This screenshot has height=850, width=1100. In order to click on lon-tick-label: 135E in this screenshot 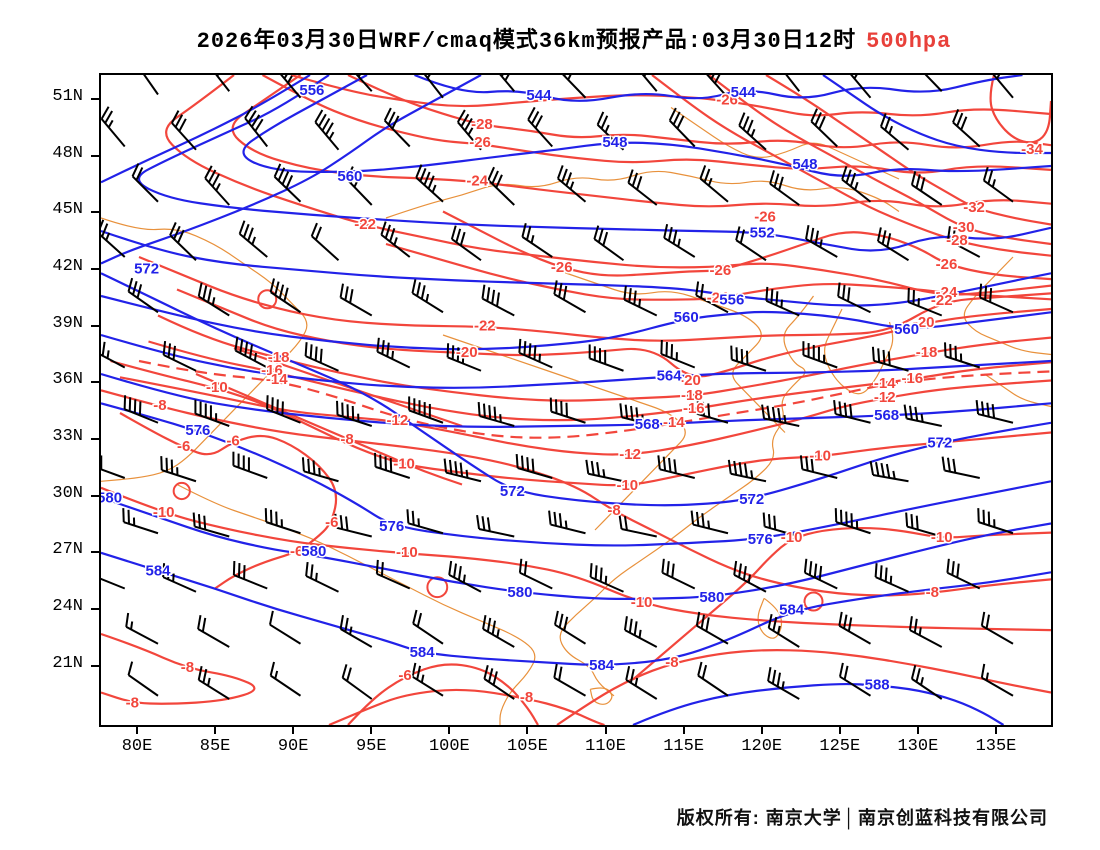, I will do `click(996, 746)`.